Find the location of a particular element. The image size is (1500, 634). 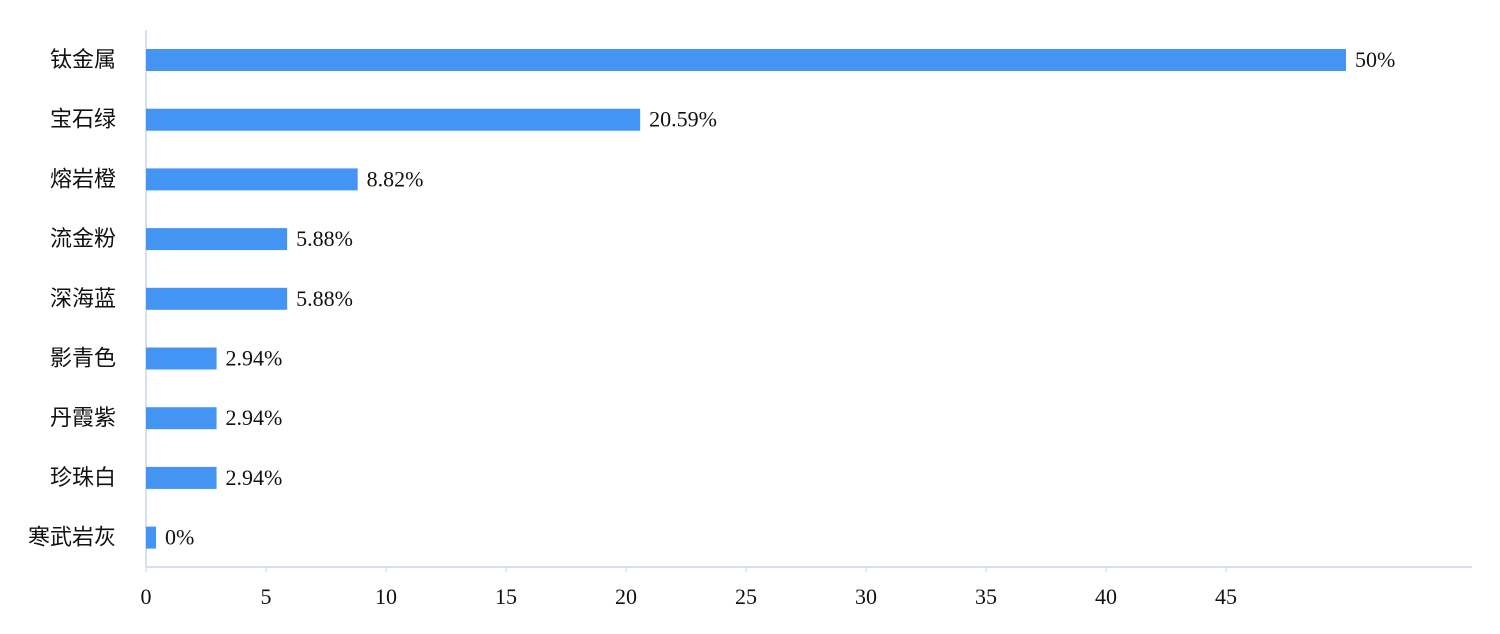

x-tick-label: 5 is located at coordinates (266, 596).